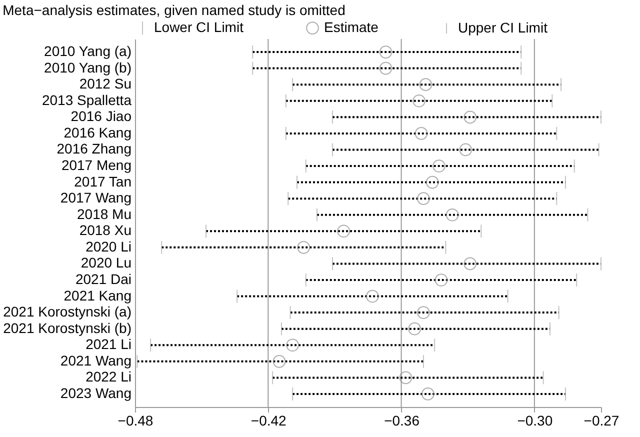  I want to click on y-tick-label: 2021 Li, so click(109, 344).